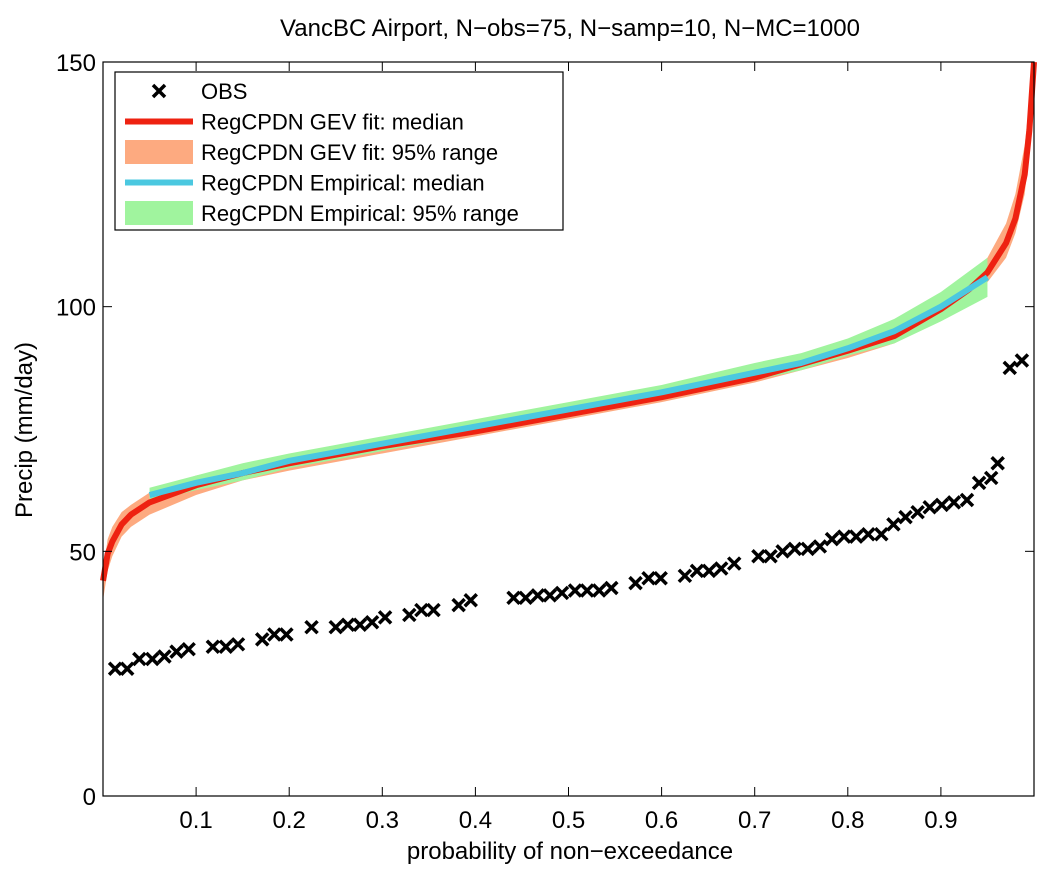 Image resolution: width=1050 pixels, height=871 pixels. What do you see at coordinates (195, 820) in the screenshot?
I see `x-tick-label: 0.1` at bounding box center [195, 820].